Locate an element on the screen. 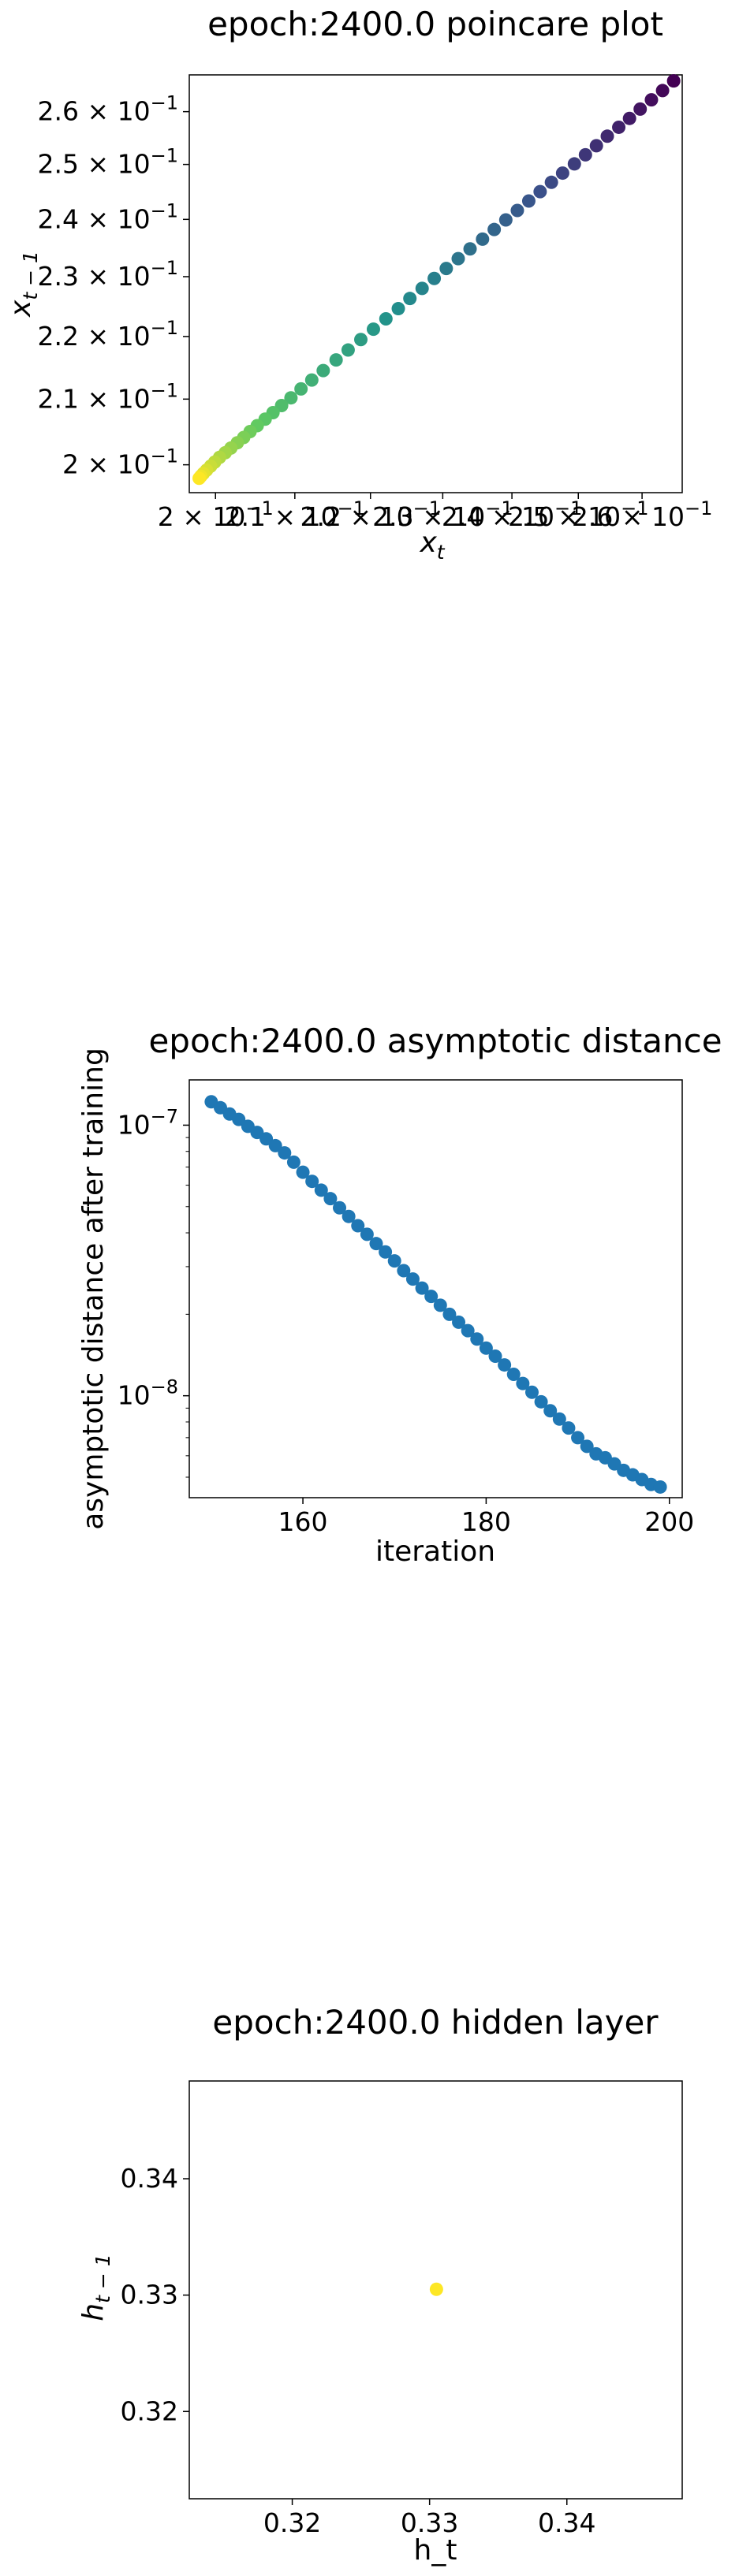  x-axis-label: xt is located at coordinates (432, 545).